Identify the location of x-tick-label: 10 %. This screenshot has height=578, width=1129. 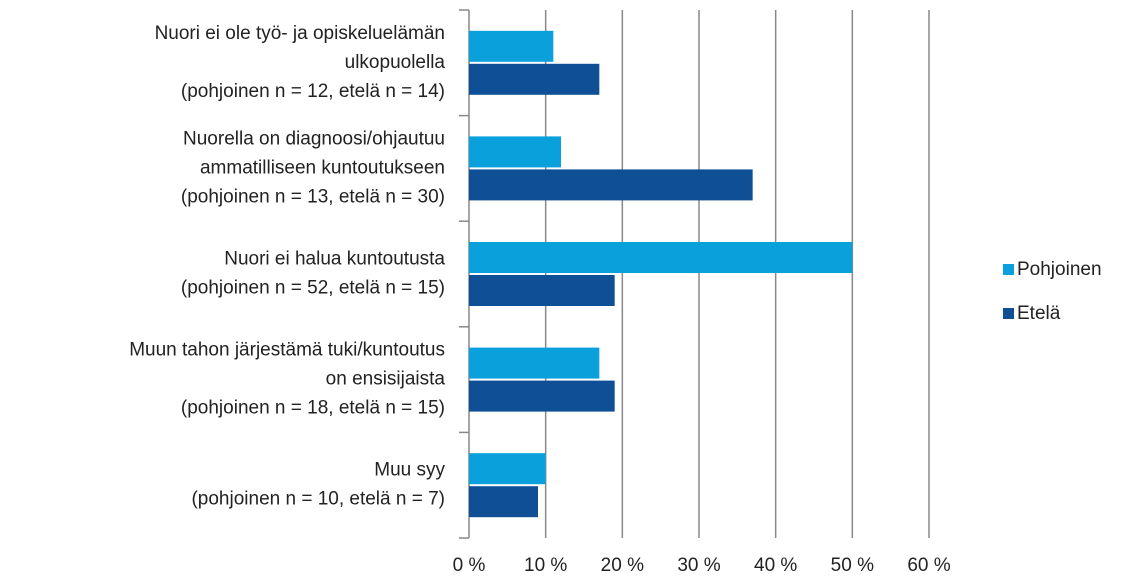
(545, 565).